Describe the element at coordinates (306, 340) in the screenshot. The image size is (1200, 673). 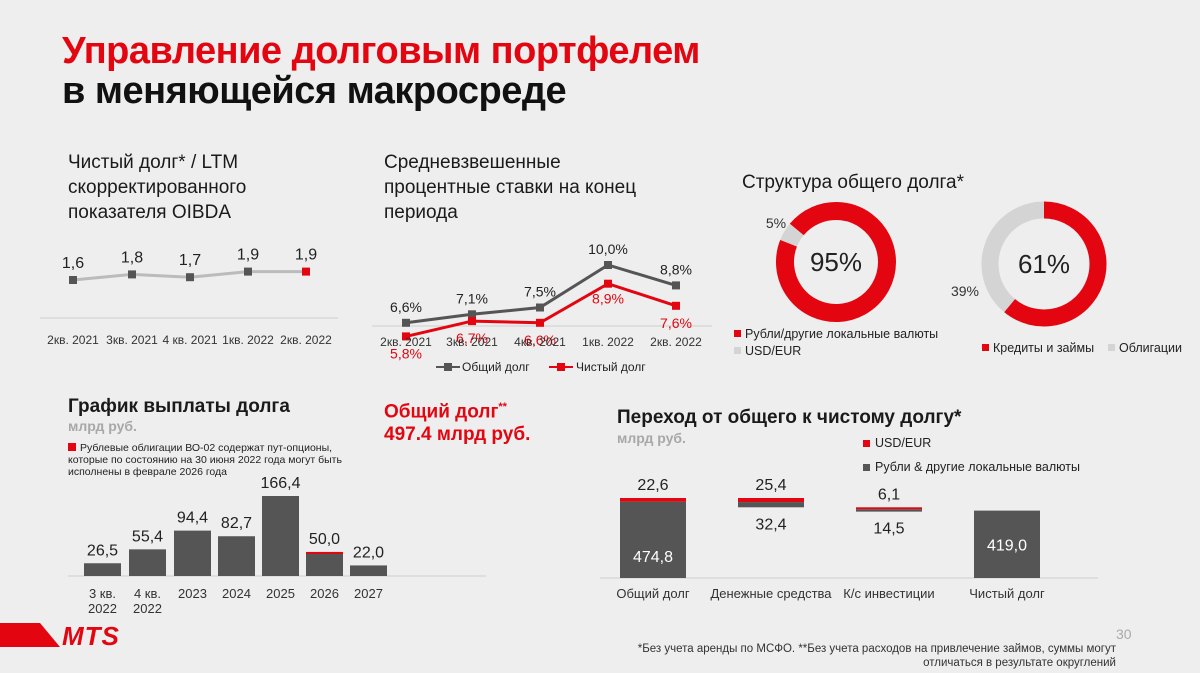
I see `chart1-tick-label: 2кв. 2022` at that location.